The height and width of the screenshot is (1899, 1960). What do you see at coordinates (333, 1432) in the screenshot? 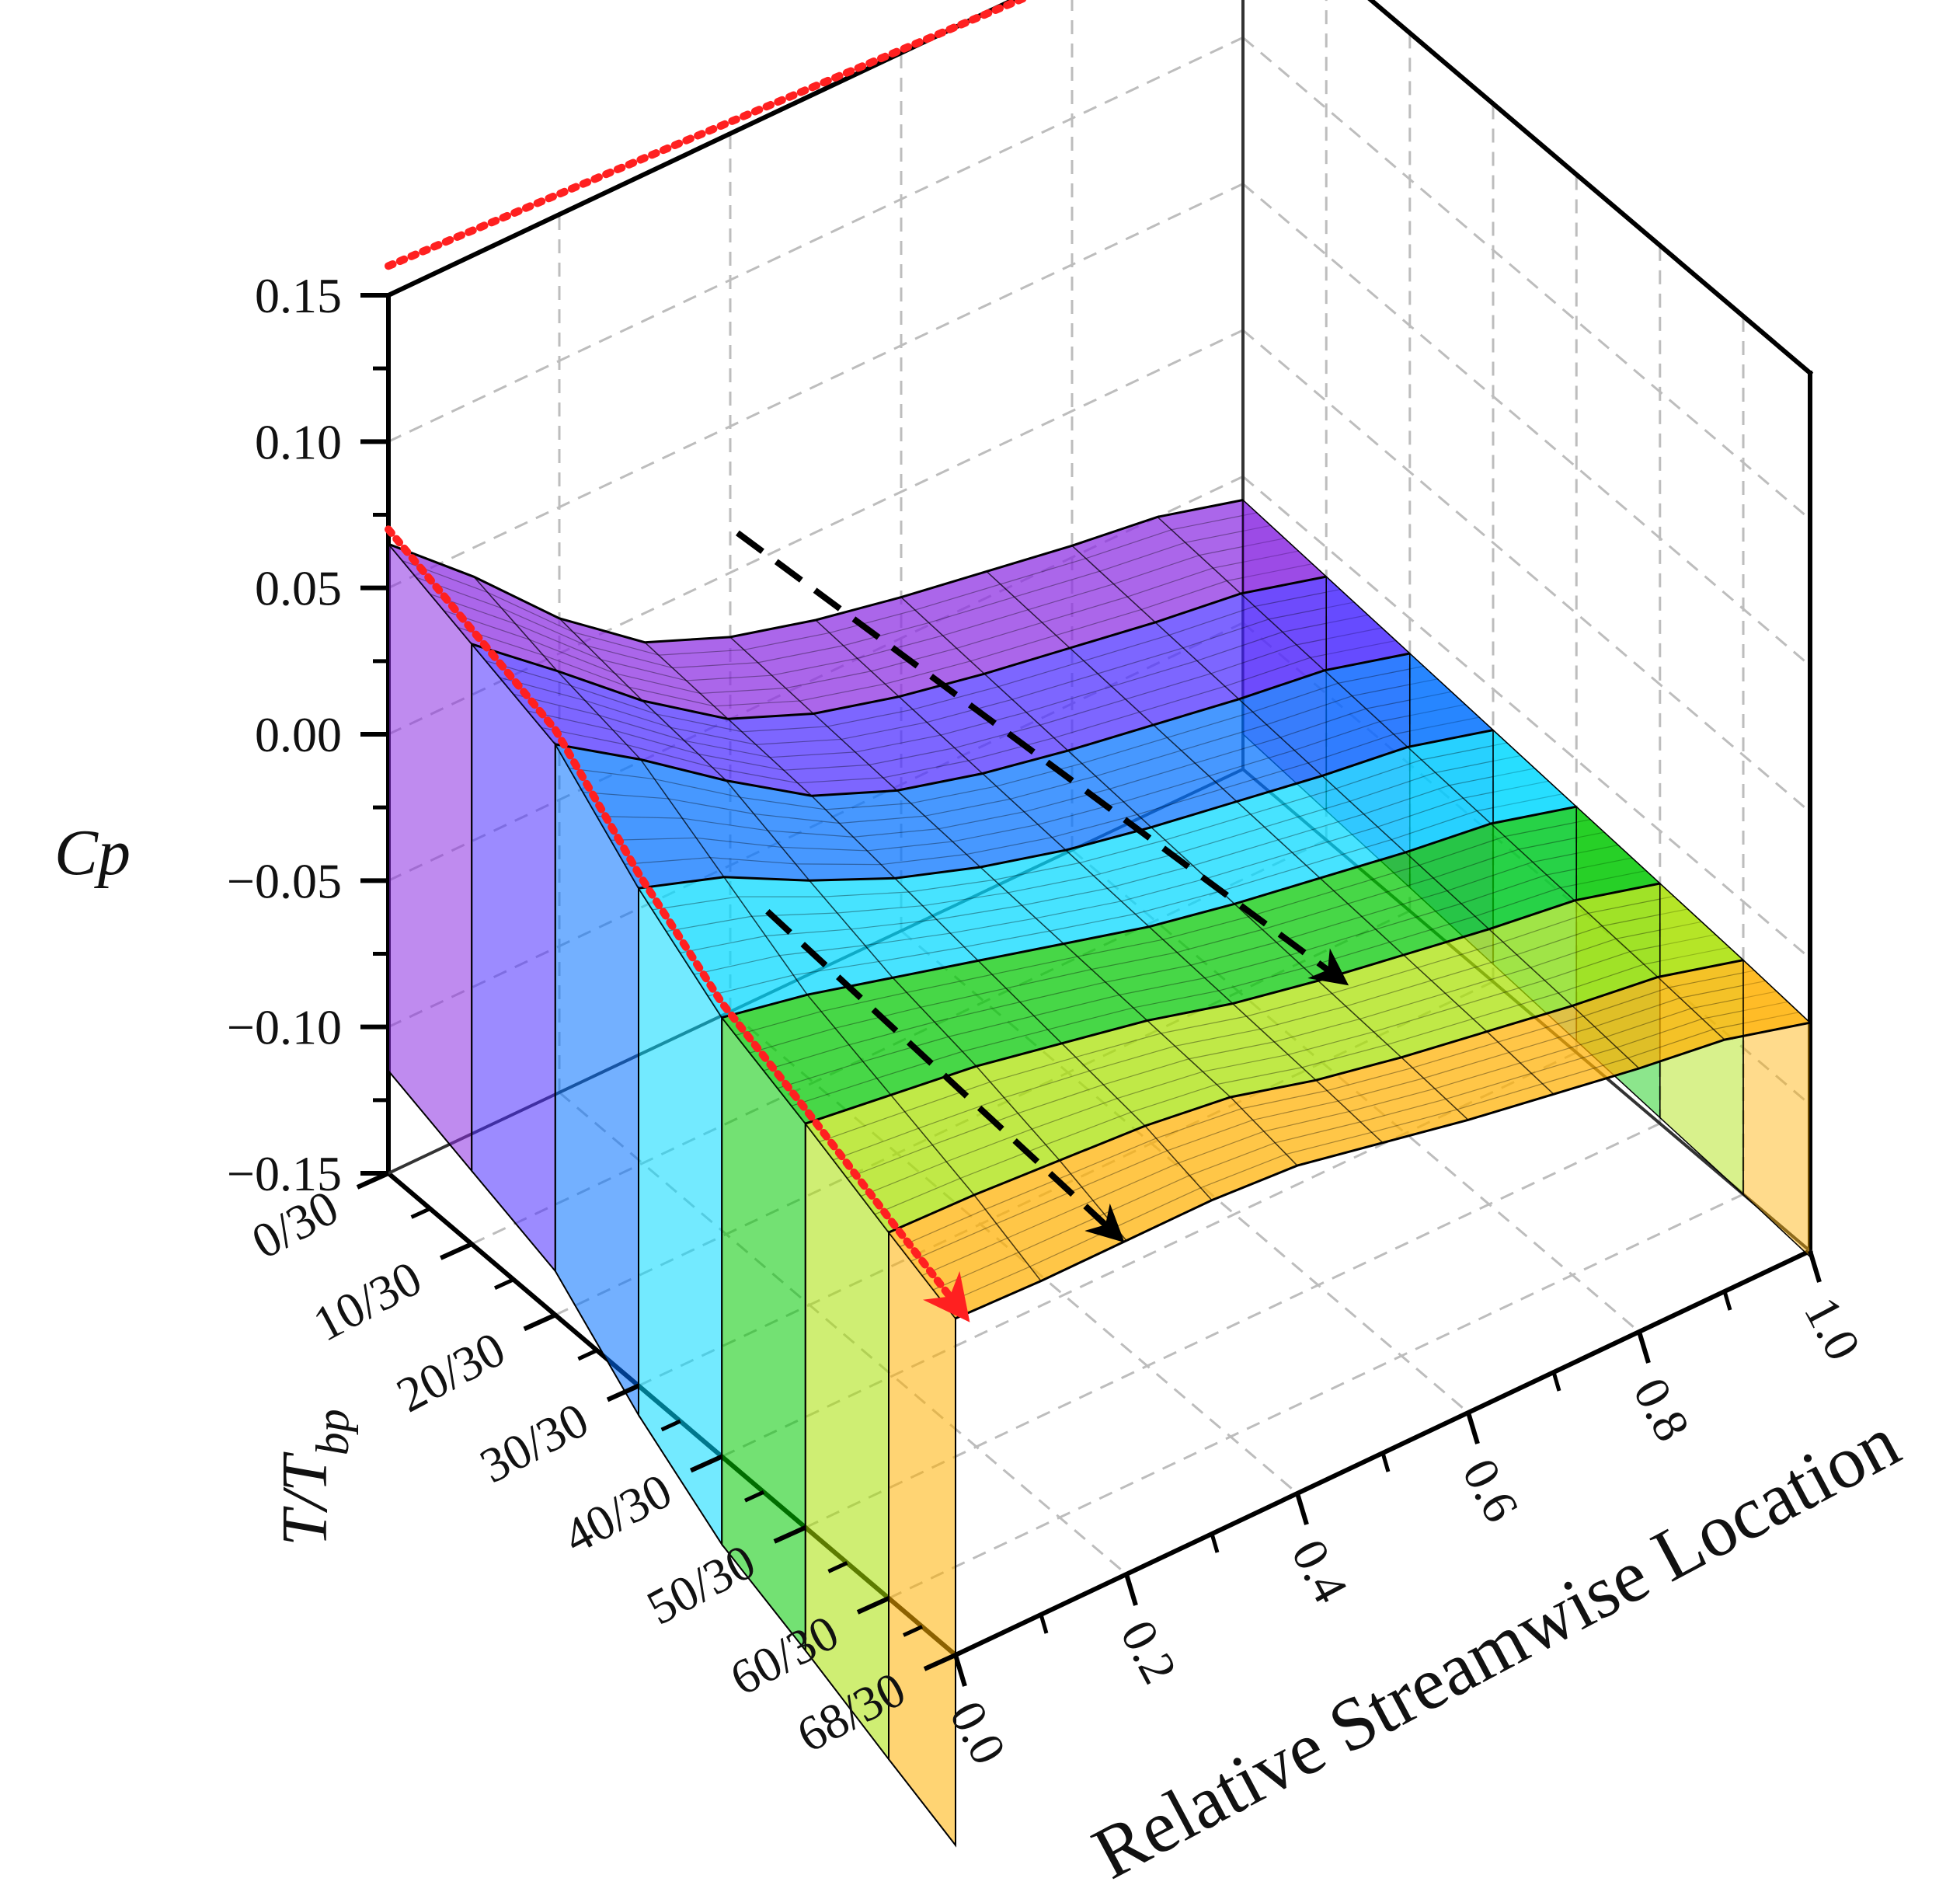
I see `t-axis-title-sub: bp` at bounding box center [333, 1432].